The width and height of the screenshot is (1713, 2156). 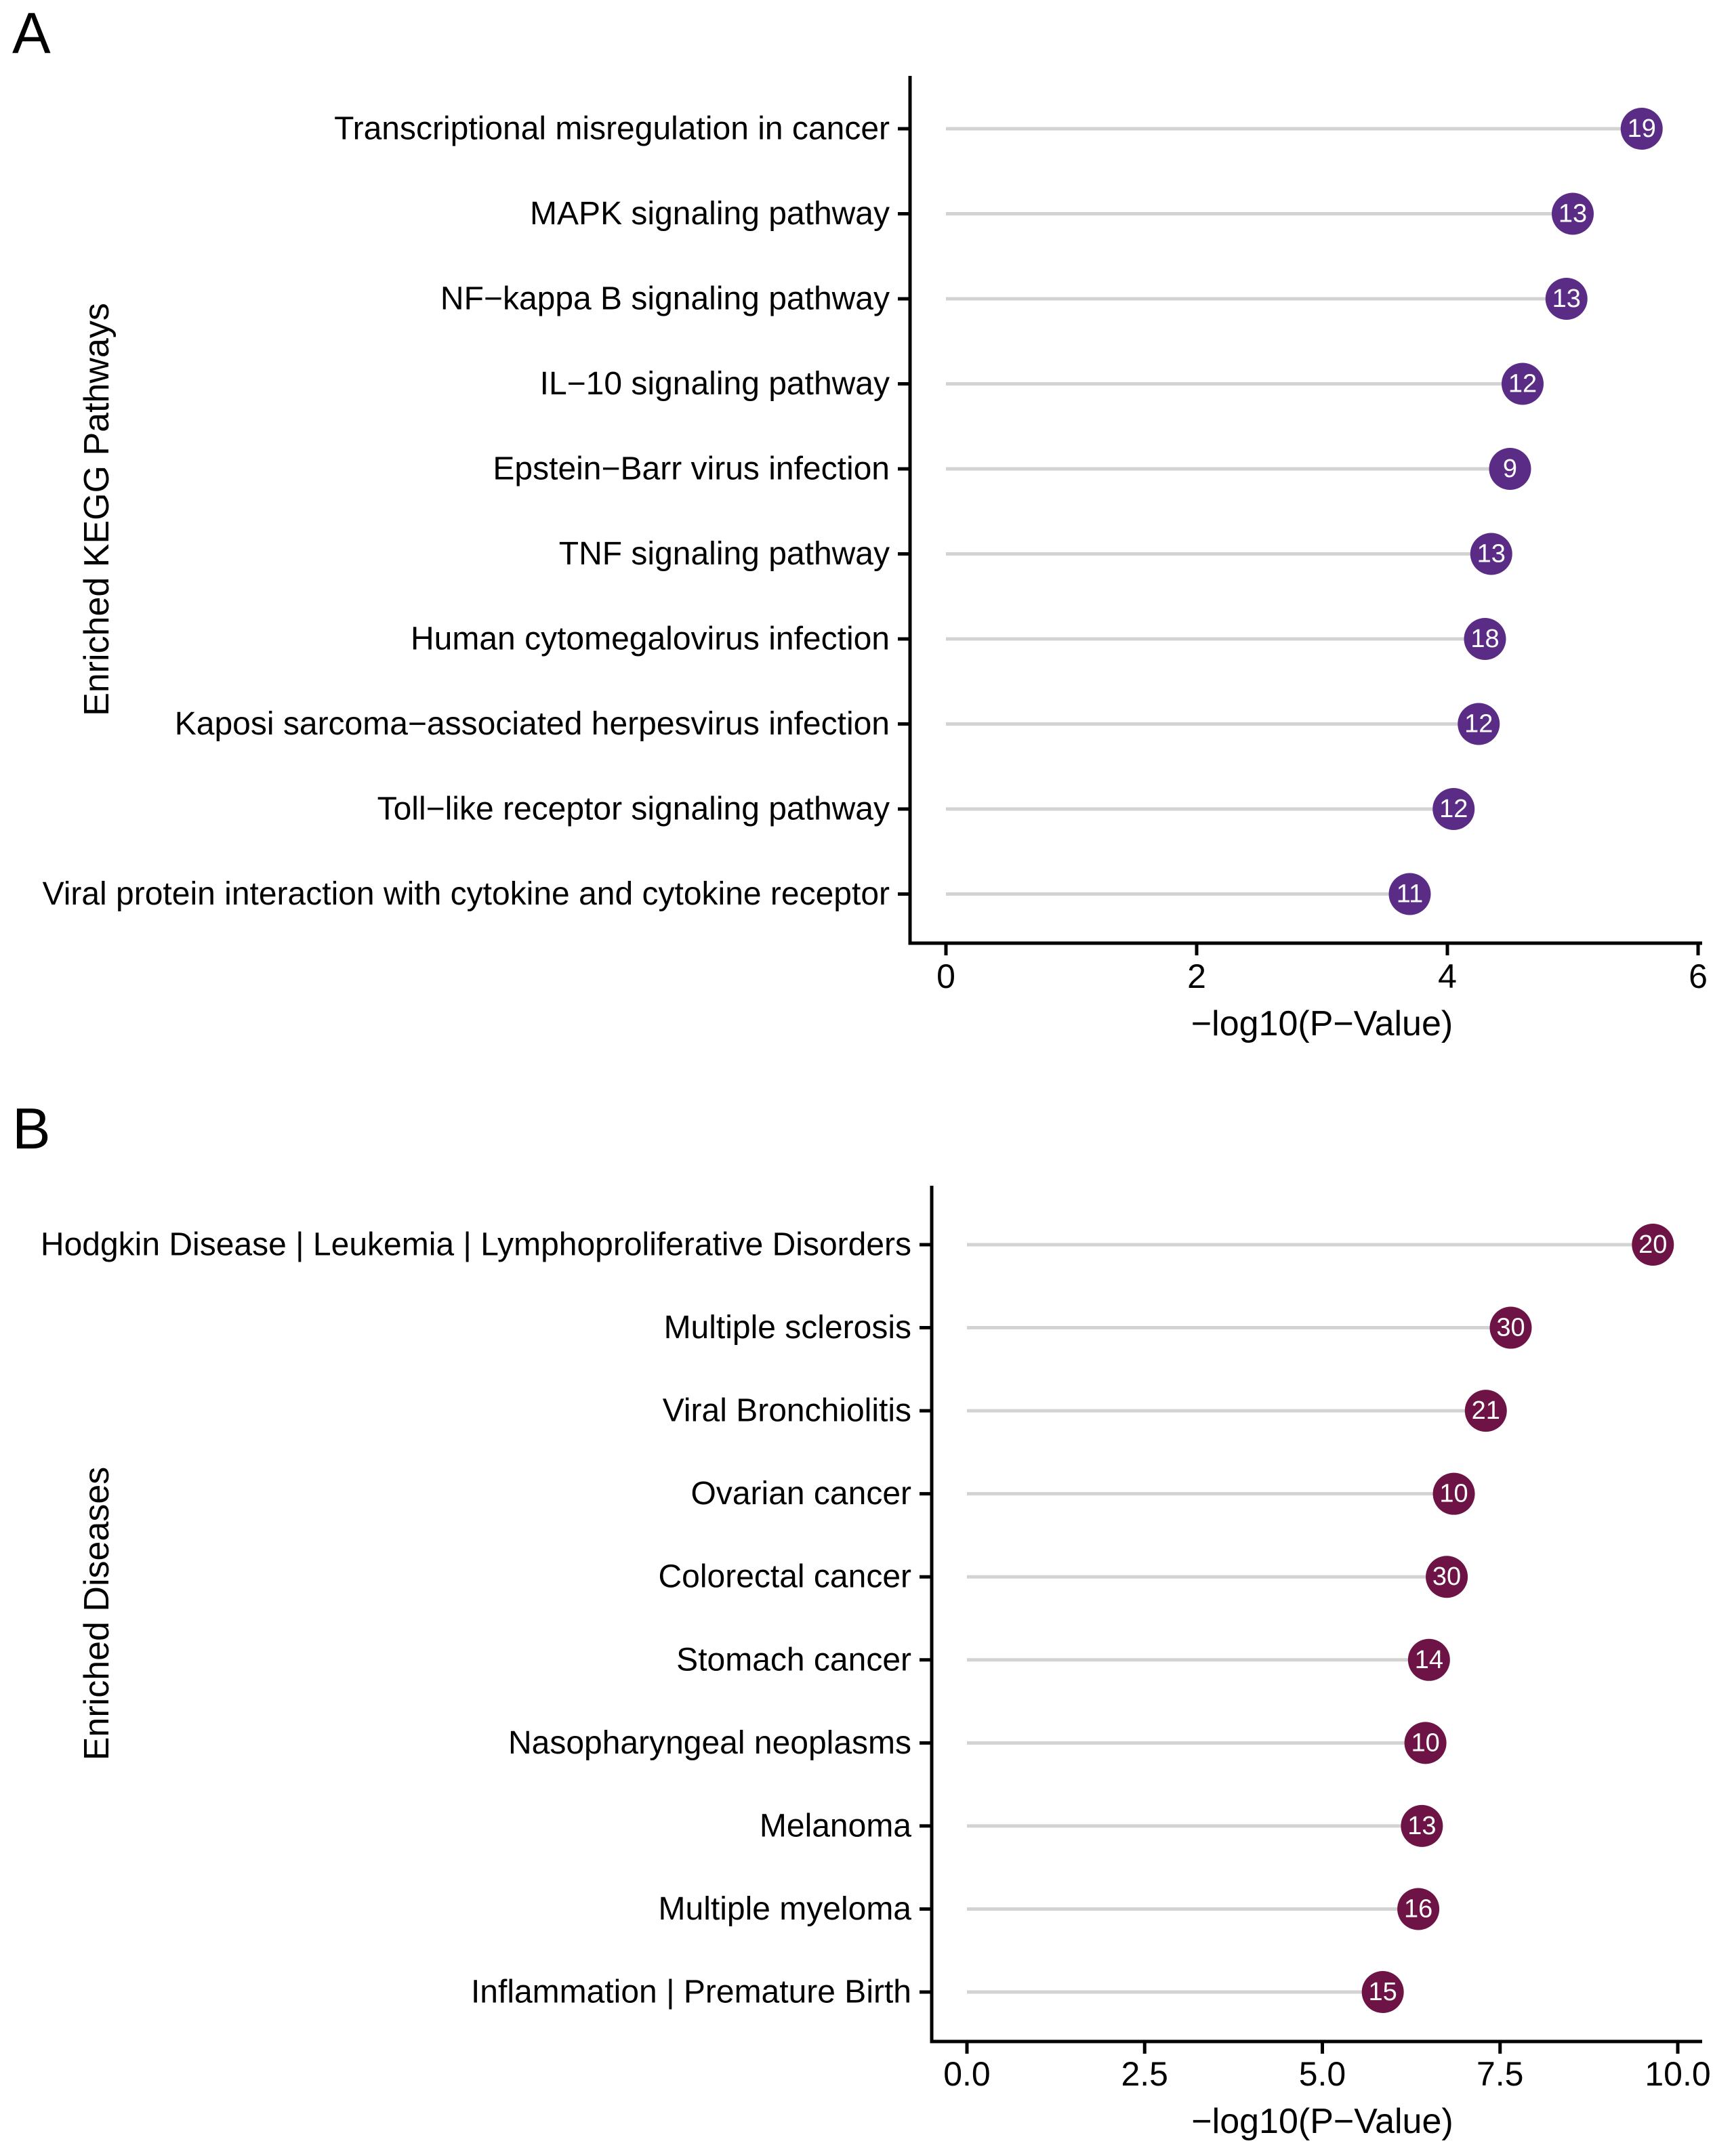 I want to click on panel-letter-a: A, so click(x=31, y=33).